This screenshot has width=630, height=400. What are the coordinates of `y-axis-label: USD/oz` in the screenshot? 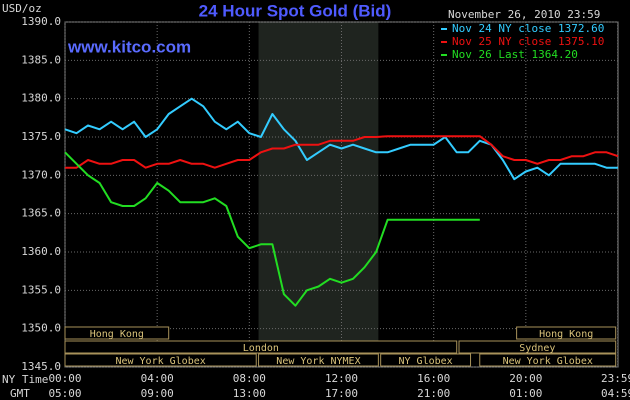 It's located at (22, 8).